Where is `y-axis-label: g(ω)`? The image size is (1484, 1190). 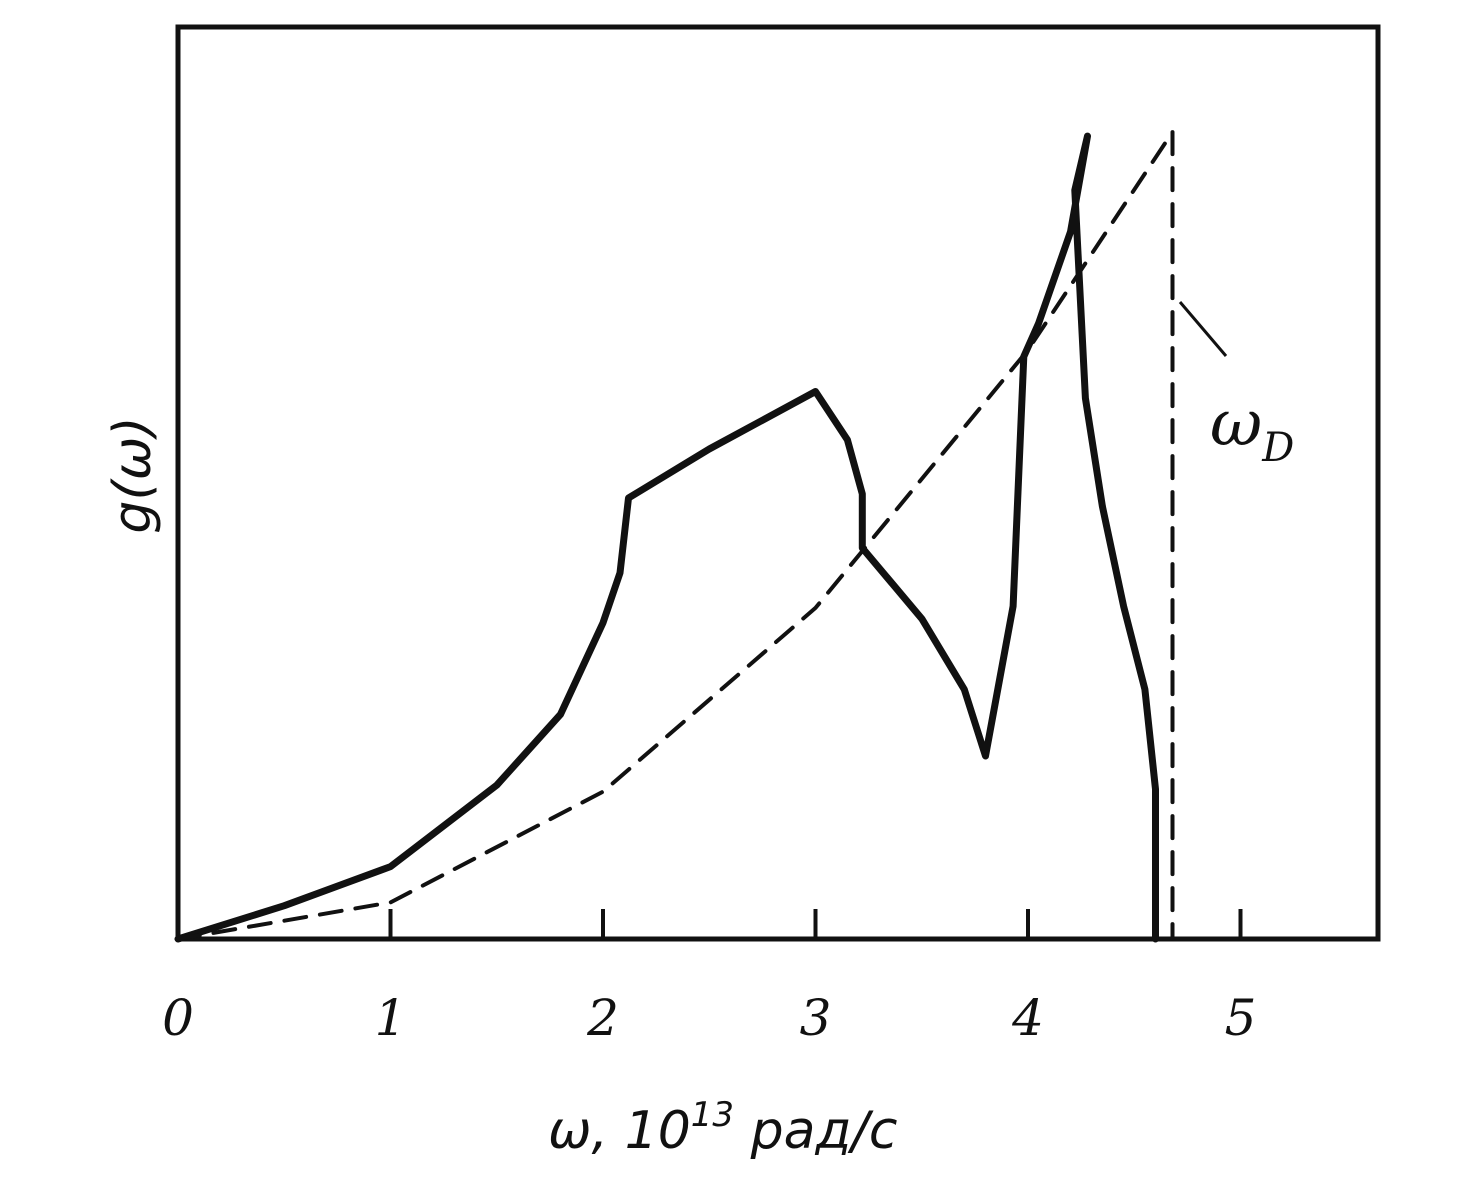
y-axis-label: g(ω) is located at coordinates (133, 474).